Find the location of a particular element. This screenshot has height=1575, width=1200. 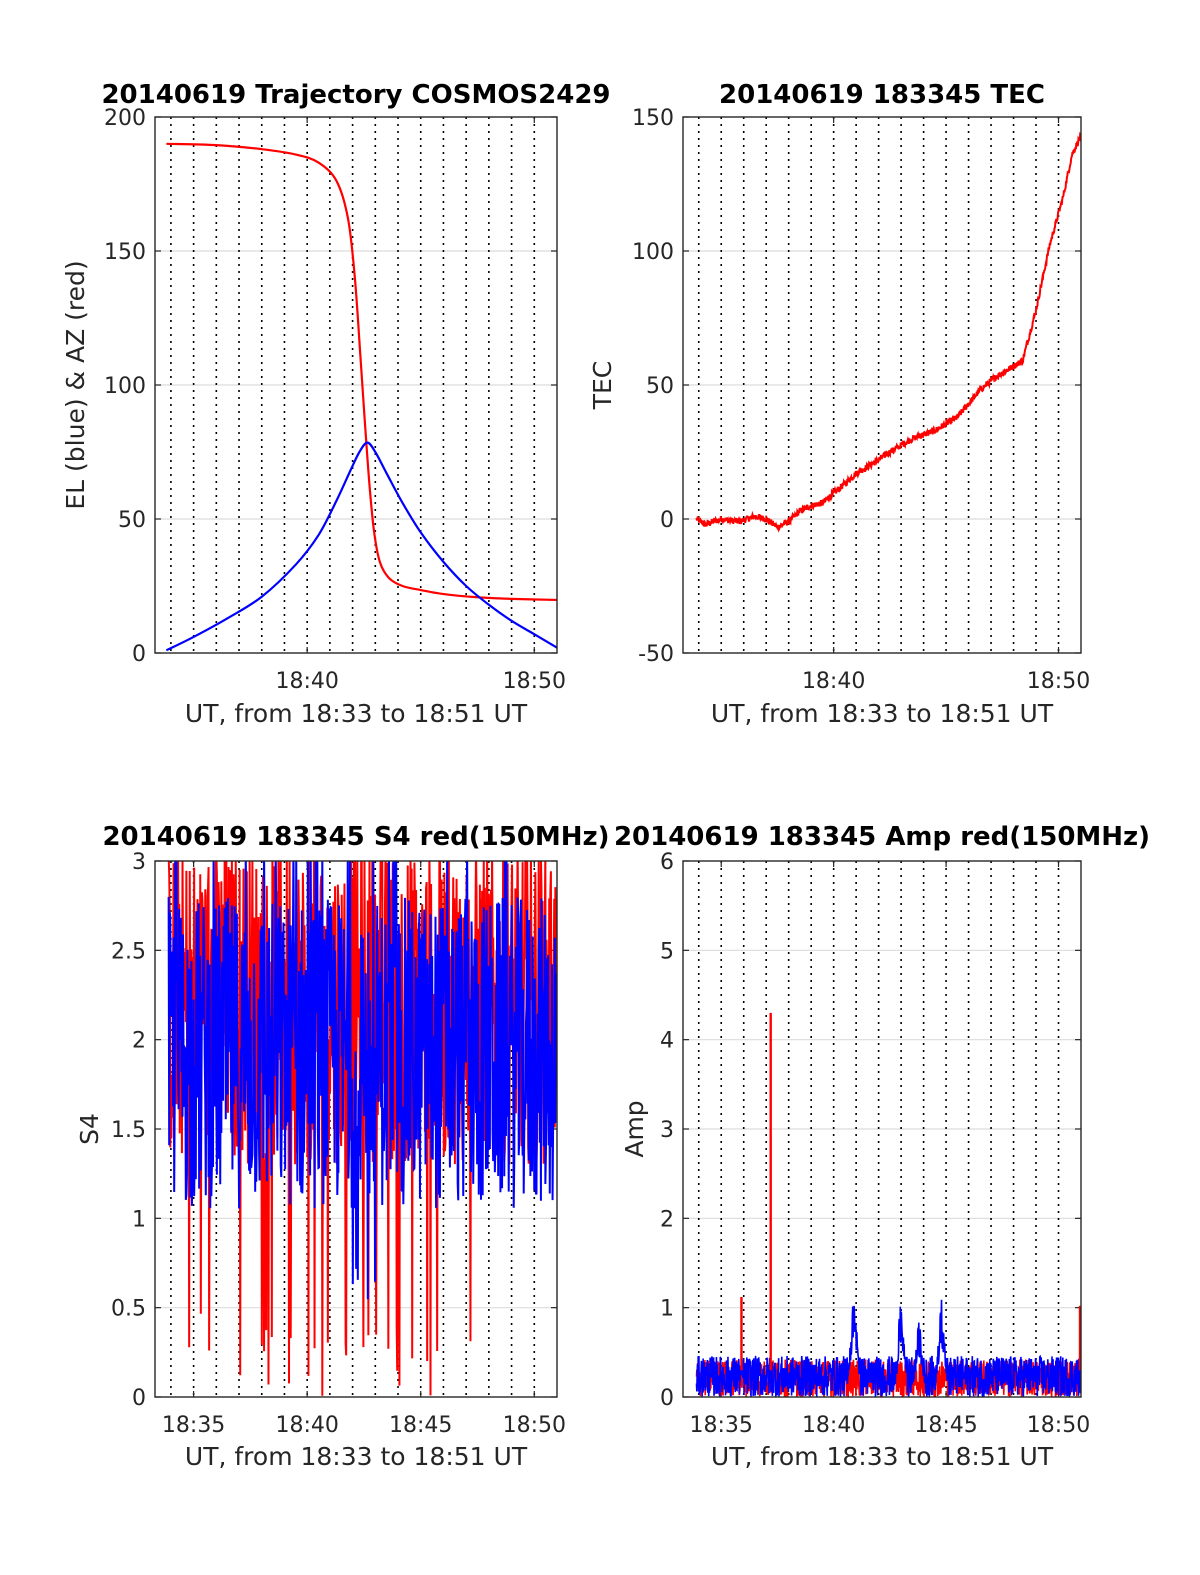

y-tick-label: 2.5 is located at coordinates (128, 951).